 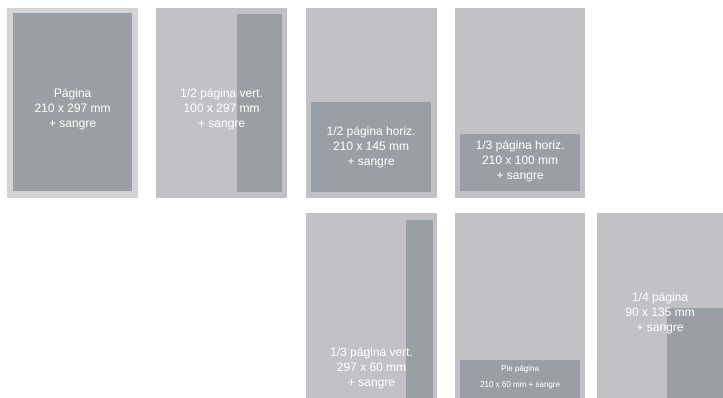 What do you see at coordinates (520, 145) in the screenshot?
I see `format-name: 1/3 página horiz.` at bounding box center [520, 145].